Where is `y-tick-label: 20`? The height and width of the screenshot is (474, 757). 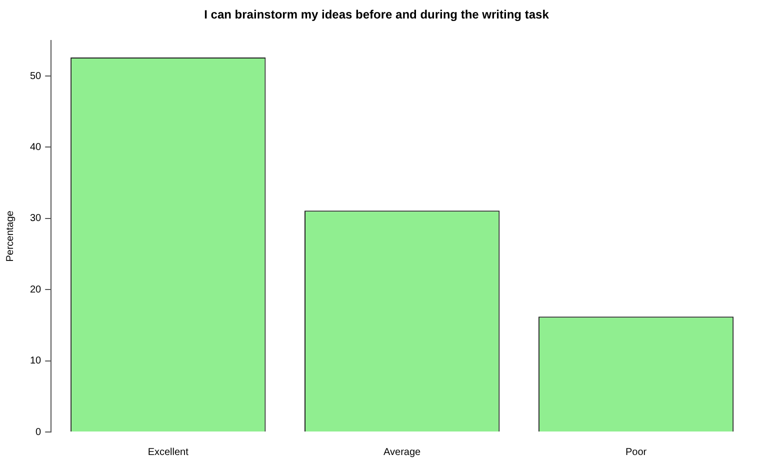
y-tick-label: 20 is located at coordinates (36, 290).